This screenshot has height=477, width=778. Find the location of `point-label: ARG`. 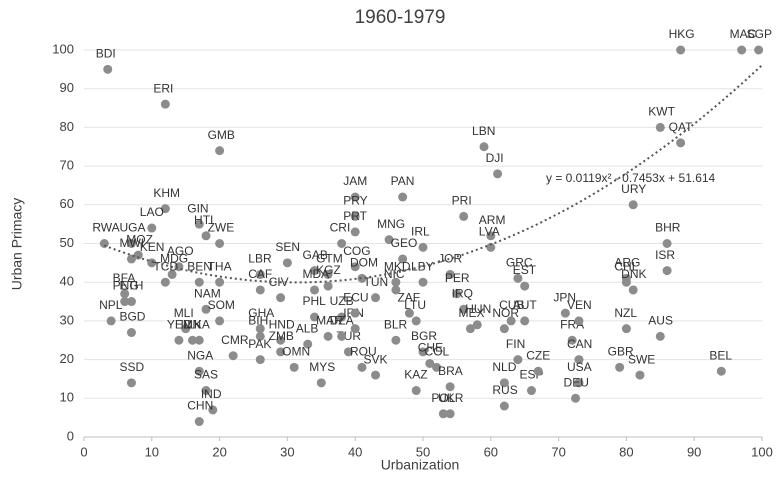

point-label: ARG is located at coordinates (627, 263).